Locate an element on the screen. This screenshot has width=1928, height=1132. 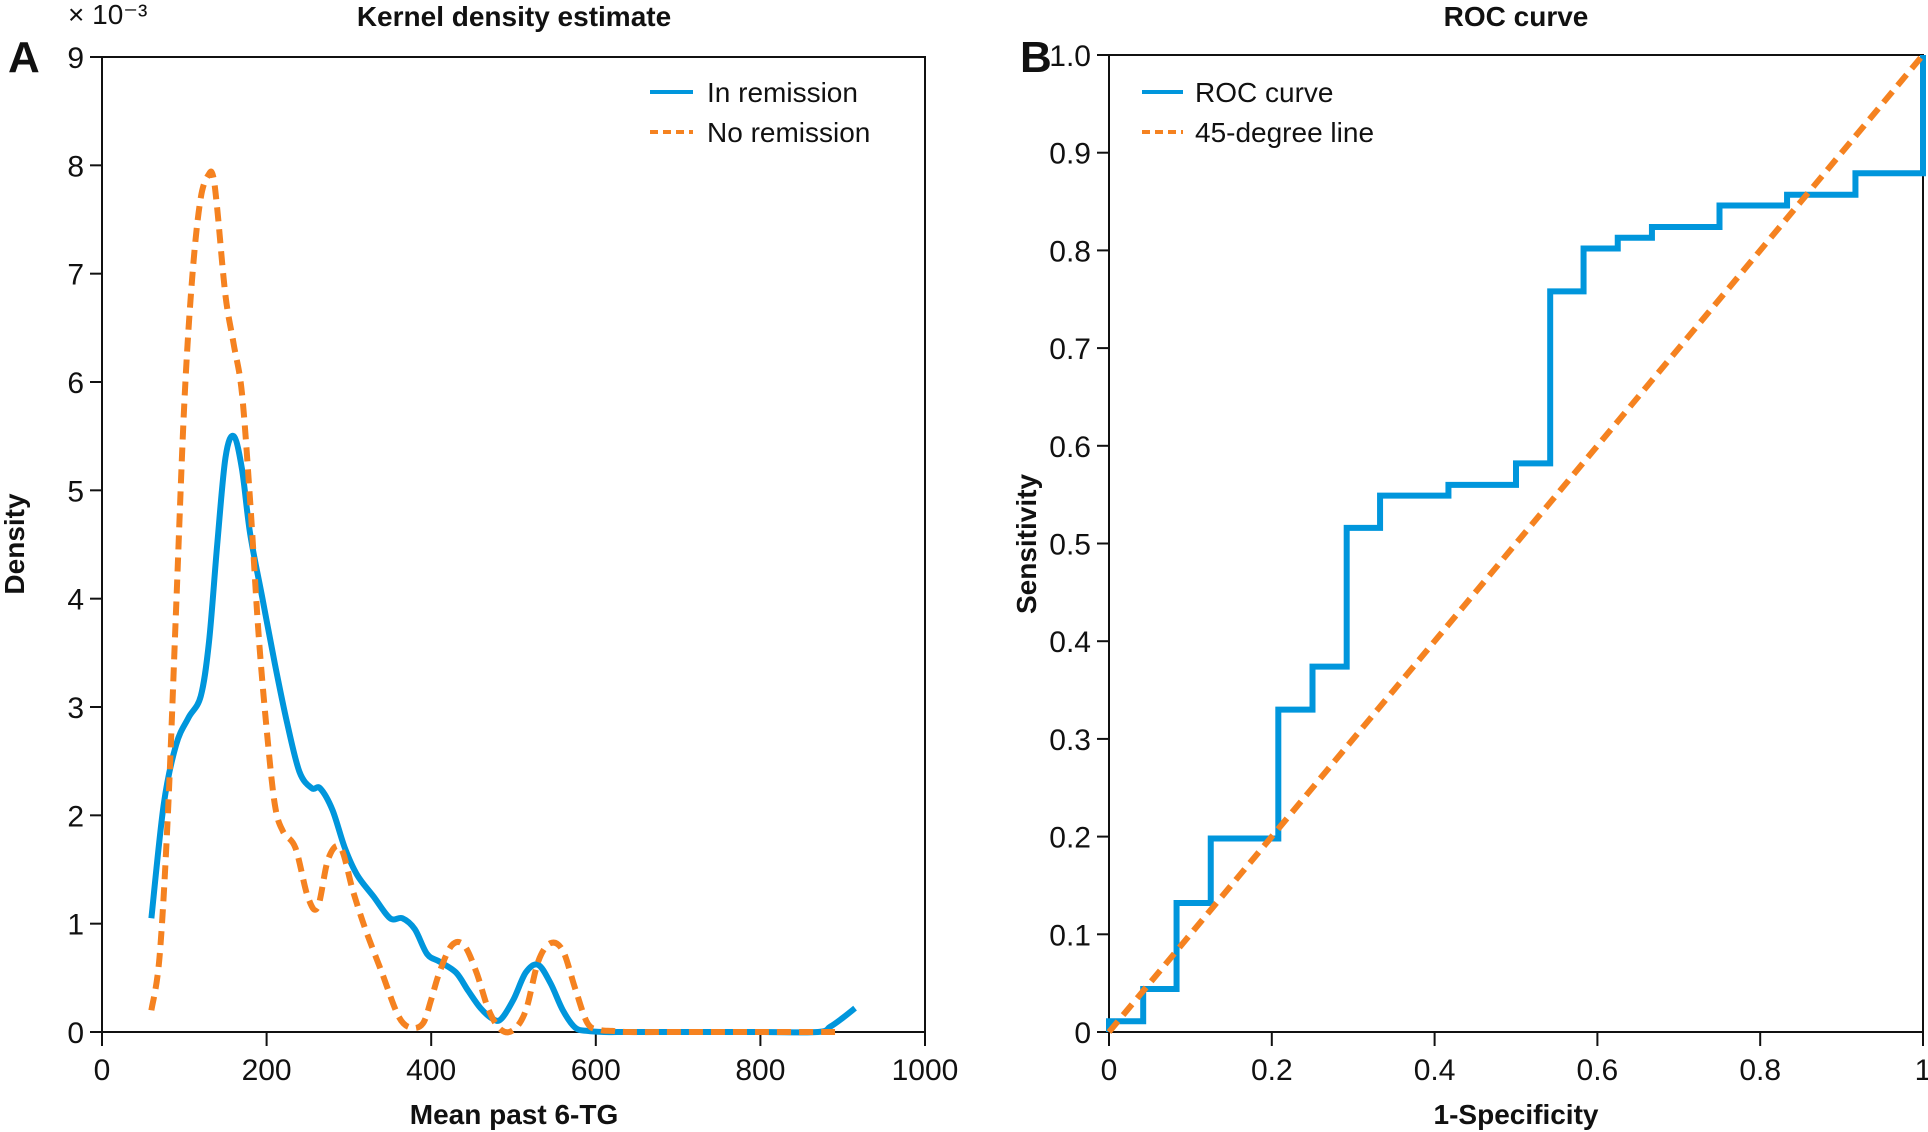
y-tick-label: 6 is located at coordinates (75, 383).